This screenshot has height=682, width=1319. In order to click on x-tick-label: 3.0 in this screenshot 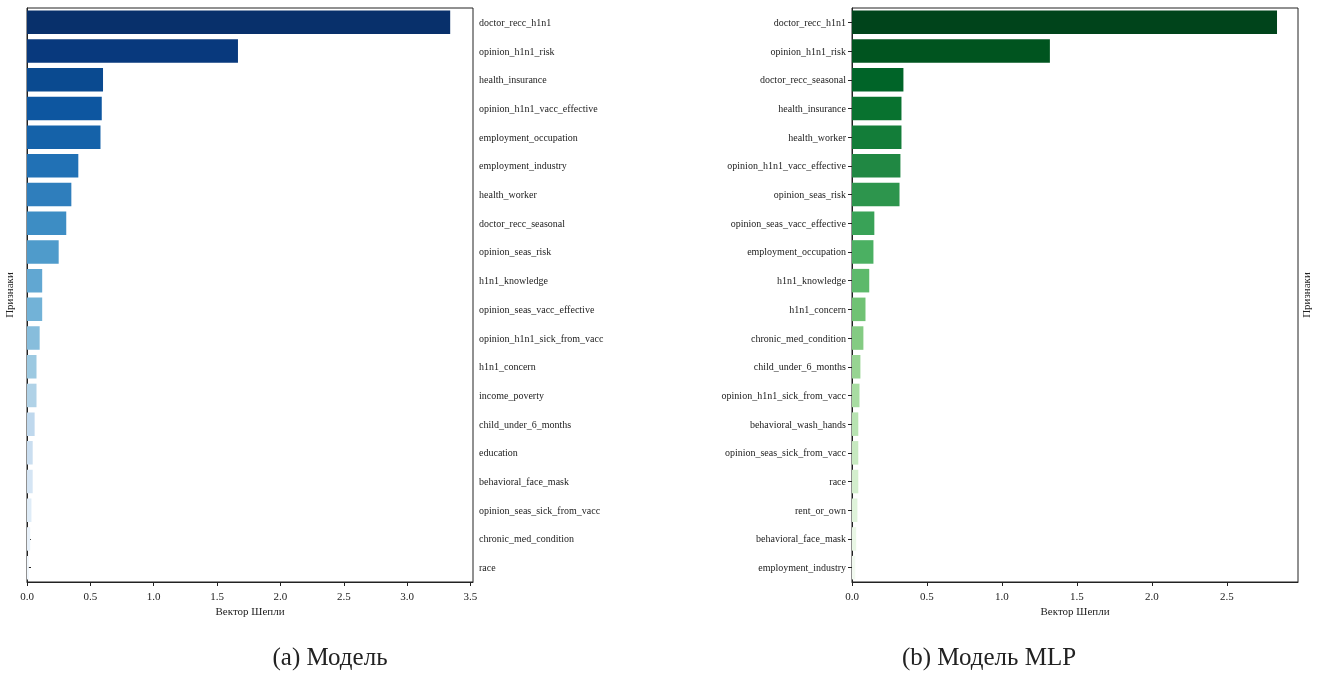, I will do `click(407, 595)`.